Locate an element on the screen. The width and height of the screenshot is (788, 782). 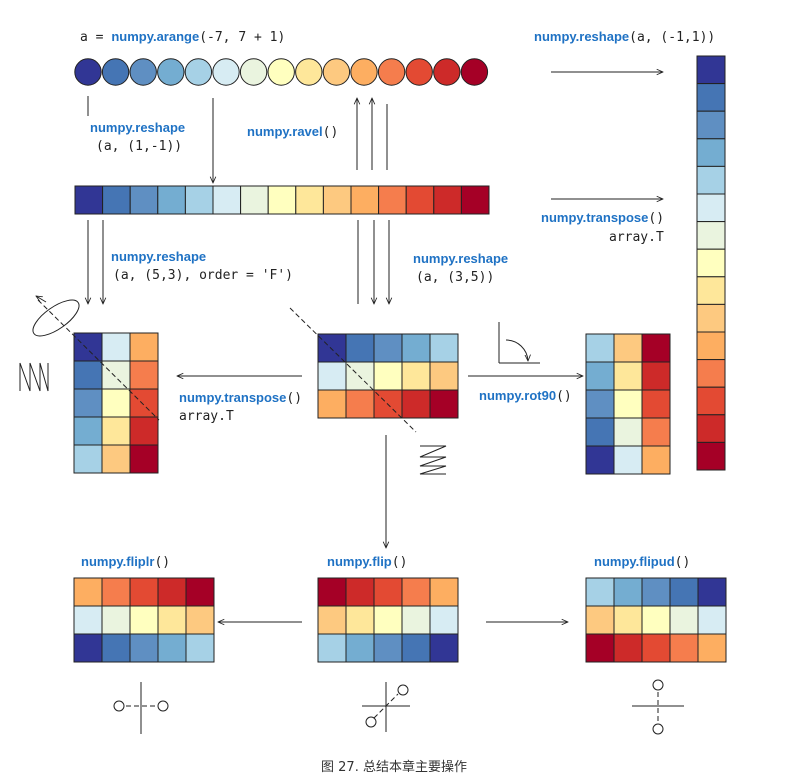
reshape-row-args: (a, (1,-1)) is located at coordinates (139, 146).